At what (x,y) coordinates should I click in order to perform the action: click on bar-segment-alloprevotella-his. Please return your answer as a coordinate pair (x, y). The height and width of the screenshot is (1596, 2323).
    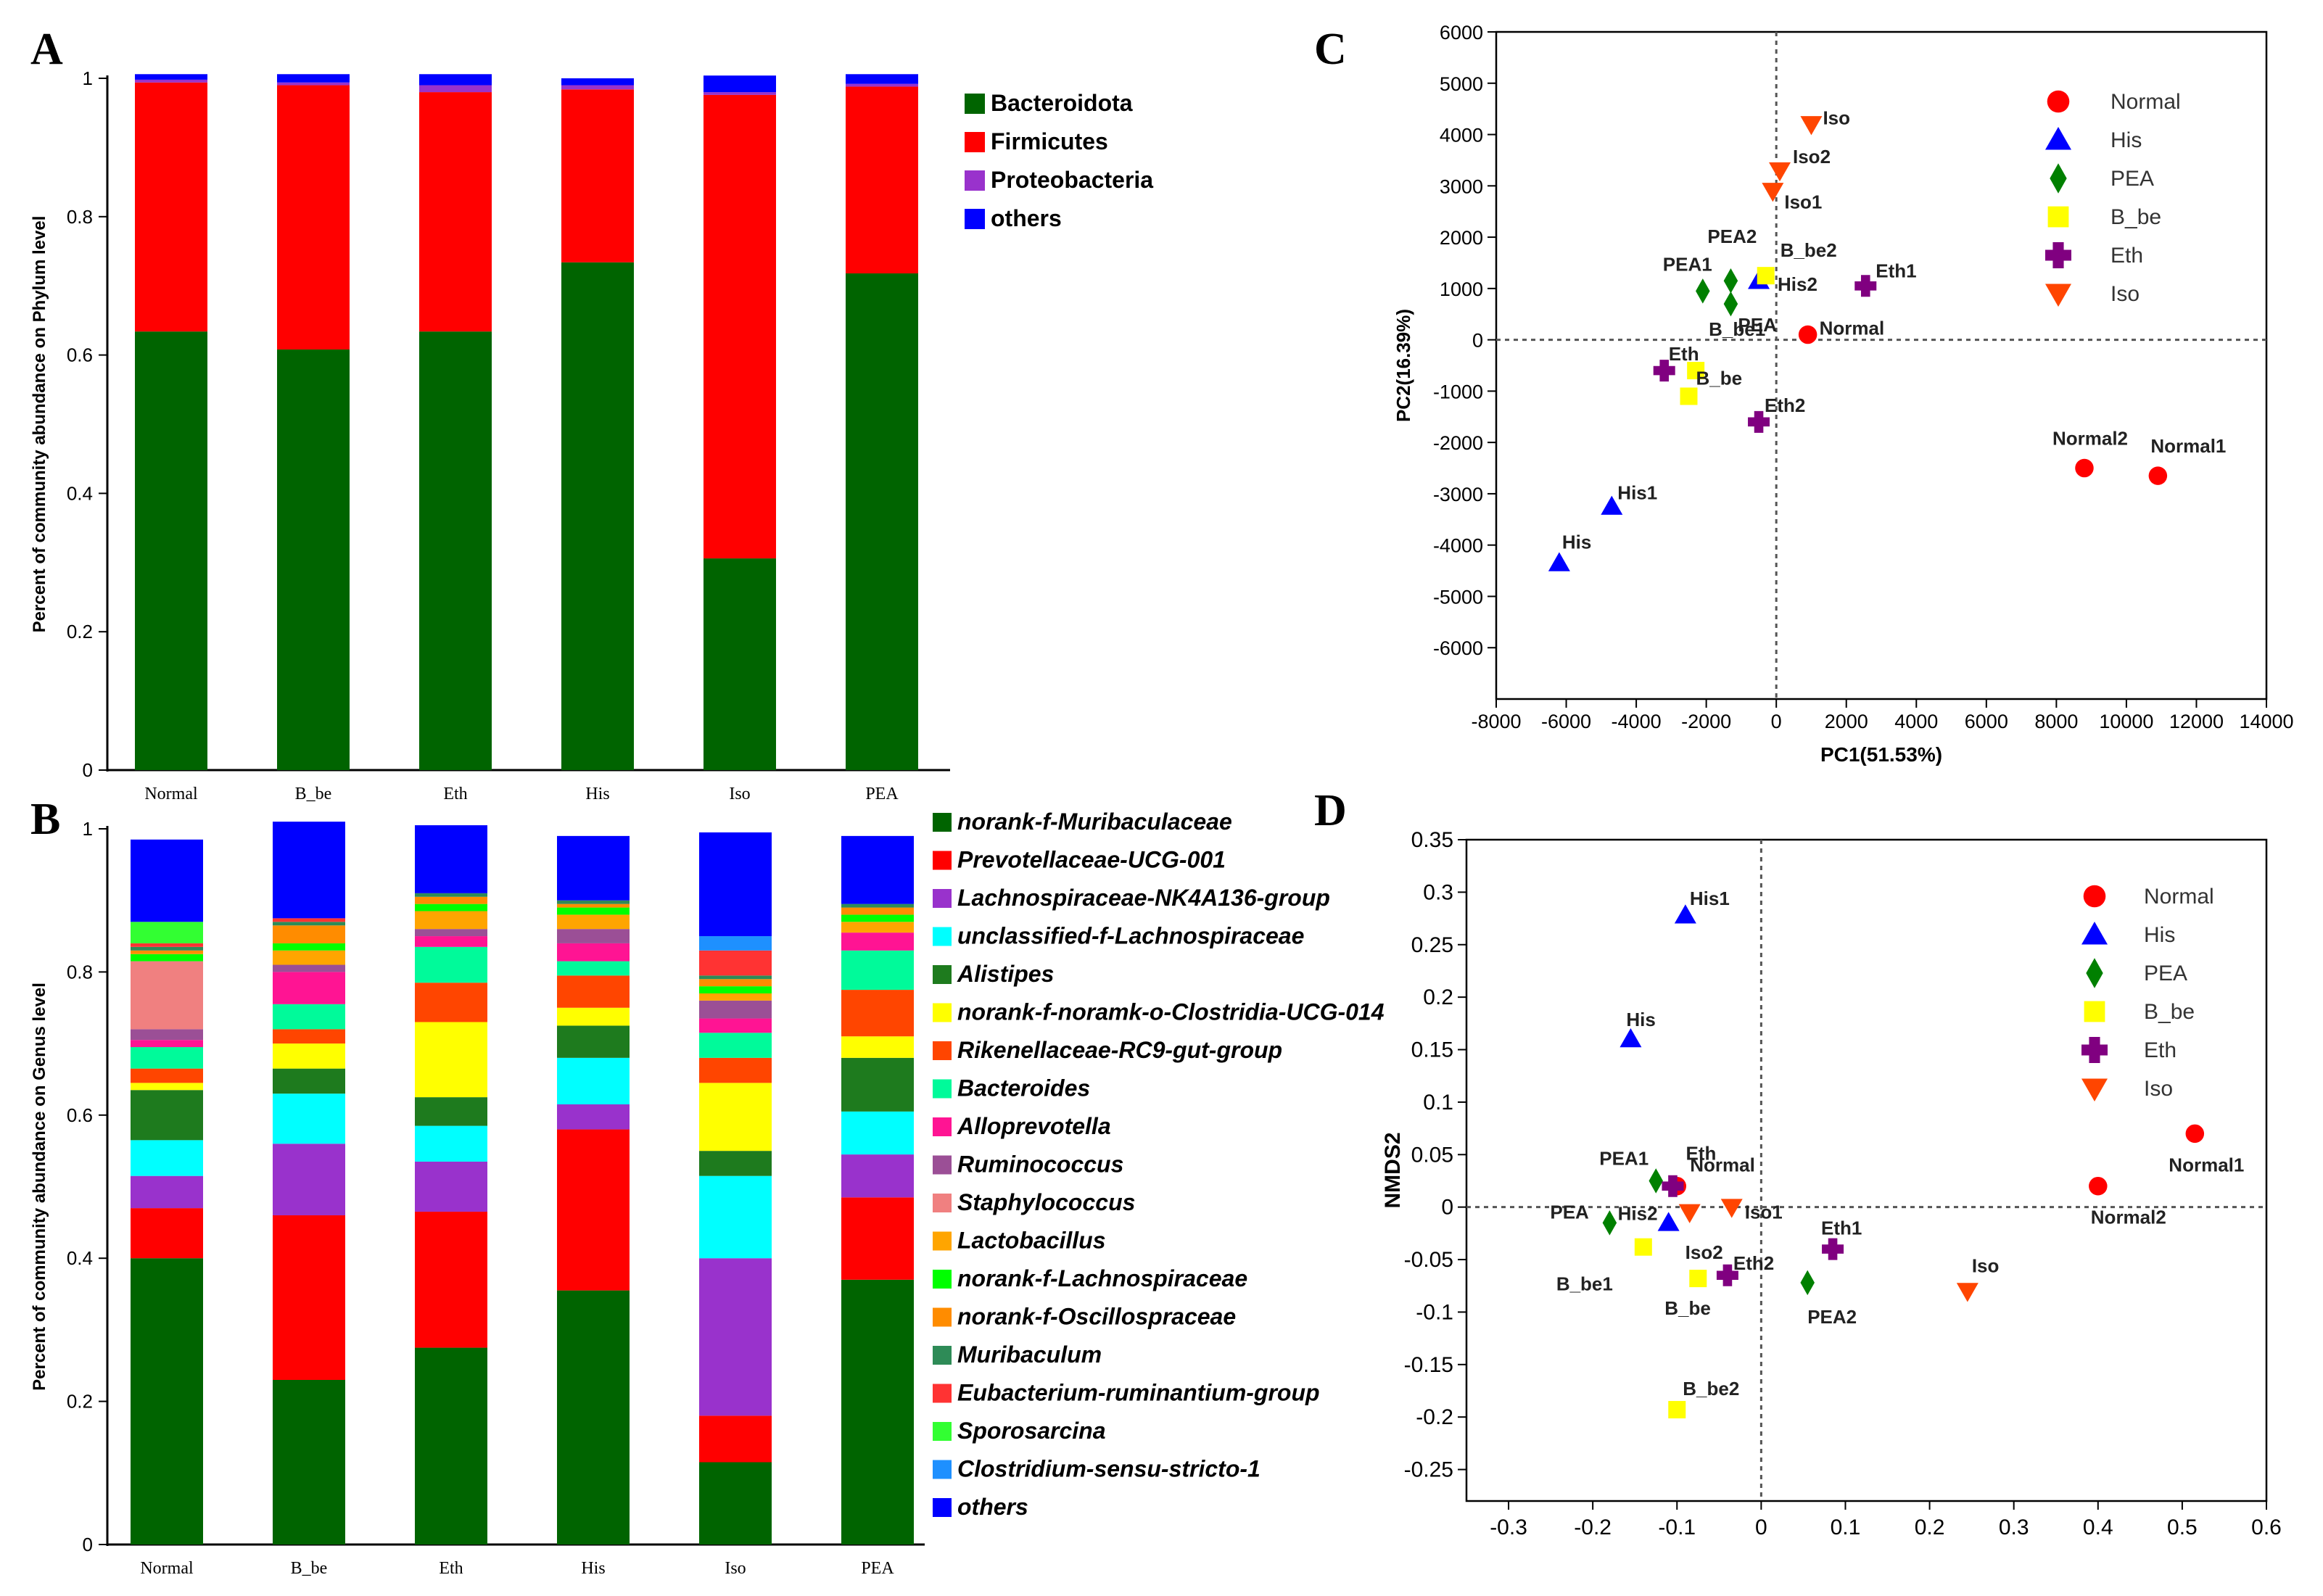
    Looking at the image, I should click on (593, 952).